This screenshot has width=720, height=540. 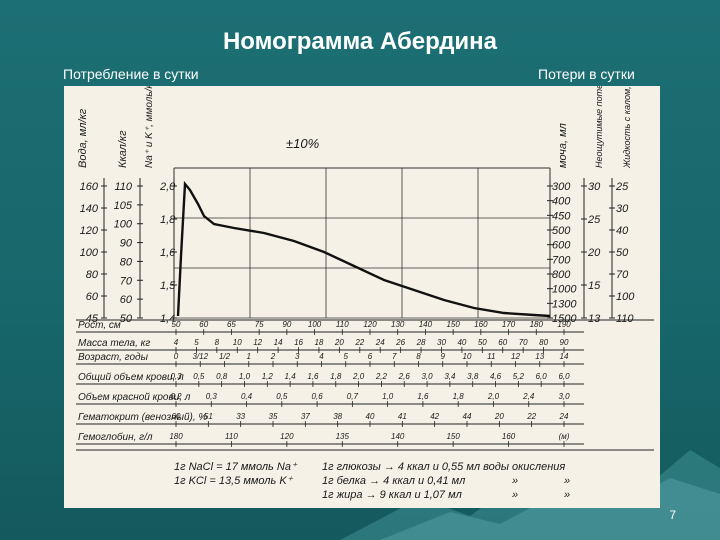 I want to click on scale-tick-label: 0,7, so click(x=353, y=396).